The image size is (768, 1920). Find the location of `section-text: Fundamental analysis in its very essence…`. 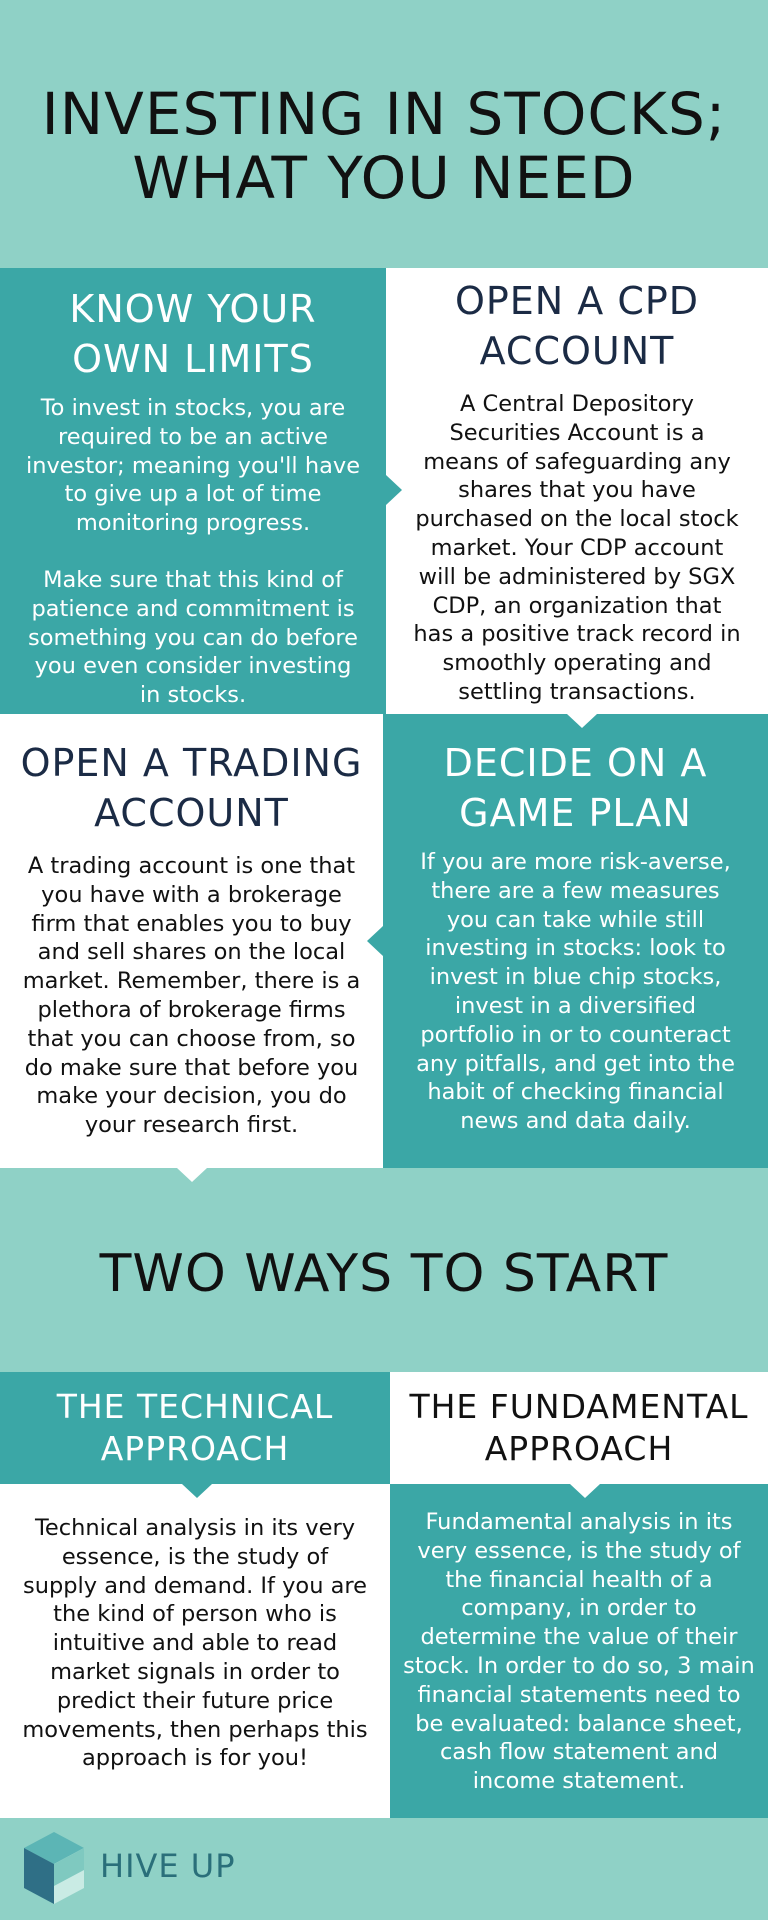

section-text: Fundamental analysis in its very essence… is located at coordinates (579, 1652).